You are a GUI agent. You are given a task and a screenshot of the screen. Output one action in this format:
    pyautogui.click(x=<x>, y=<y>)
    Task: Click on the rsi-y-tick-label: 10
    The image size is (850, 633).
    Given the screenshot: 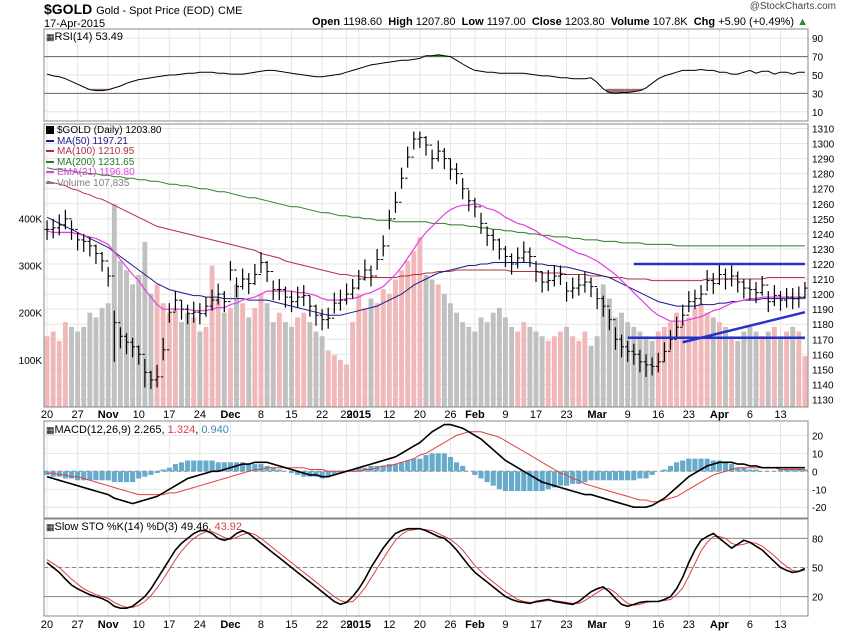 What is the action you would take?
    pyautogui.click(x=818, y=113)
    